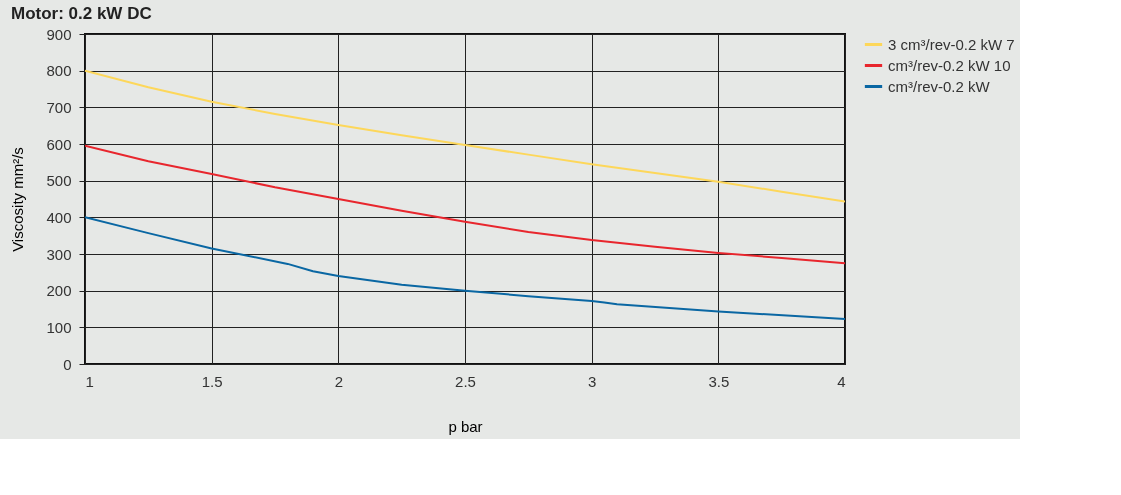  What do you see at coordinates (81, 13) in the screenshot?
I see `chart-title: Motor: 0.2 kW DC` at bounding box center [81, 13].